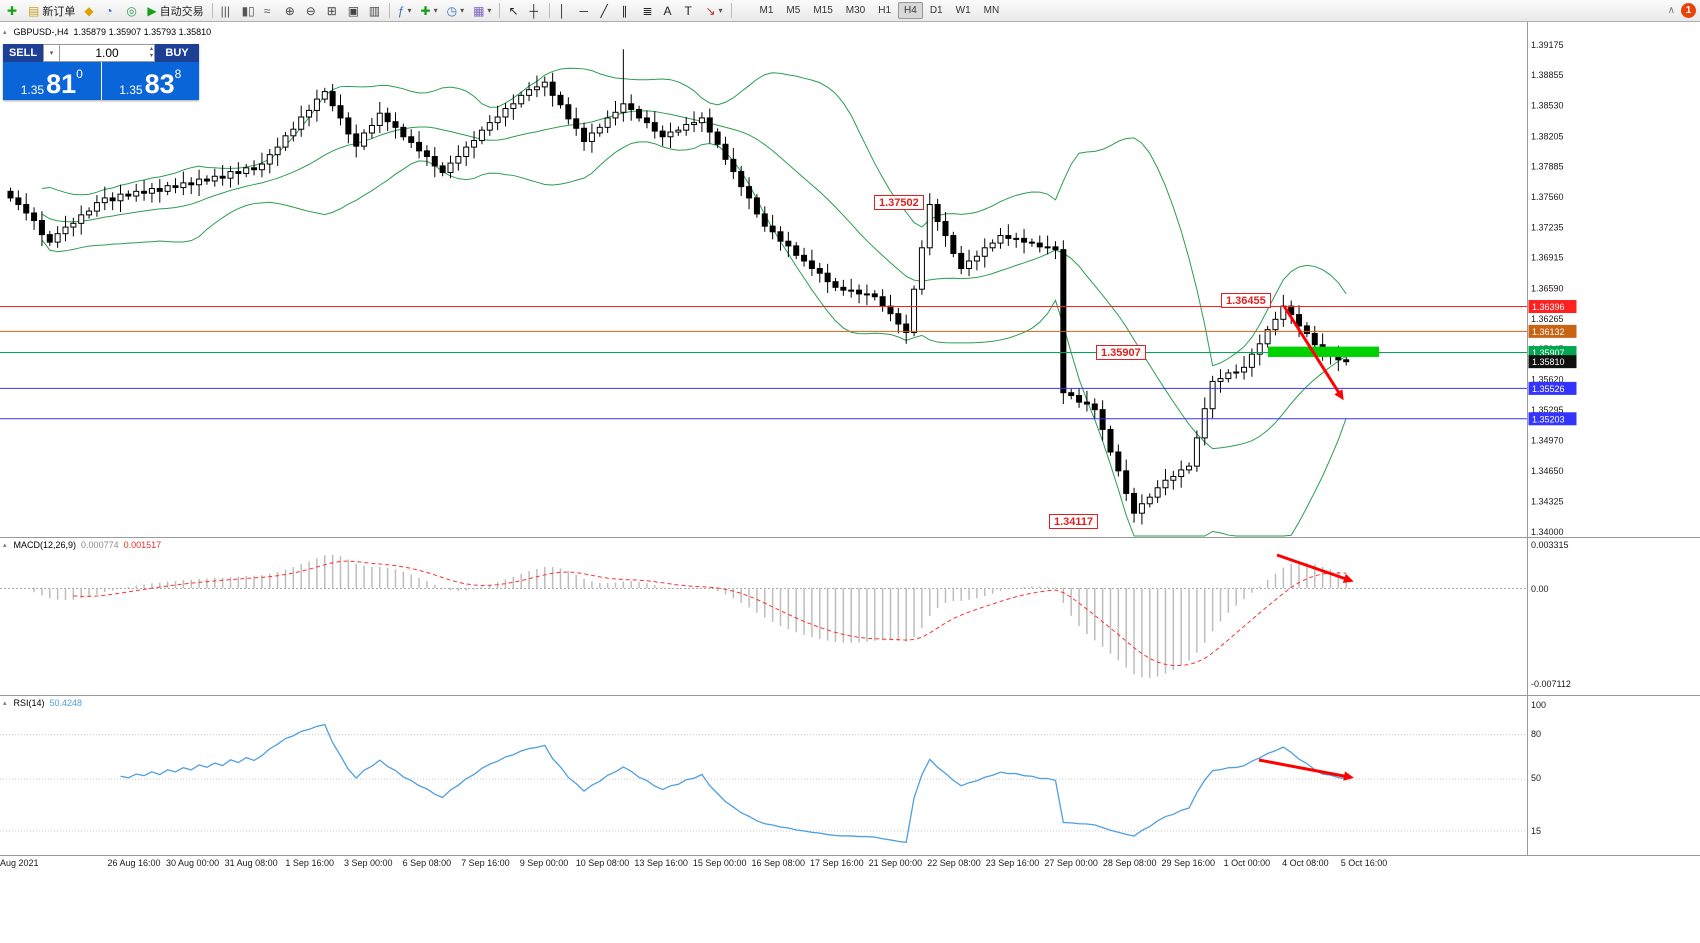 Image resolution: width=1700 pixels, height=943 pixels. I want to click on new-order-button: ▤ 新订单, so click(51, 11).